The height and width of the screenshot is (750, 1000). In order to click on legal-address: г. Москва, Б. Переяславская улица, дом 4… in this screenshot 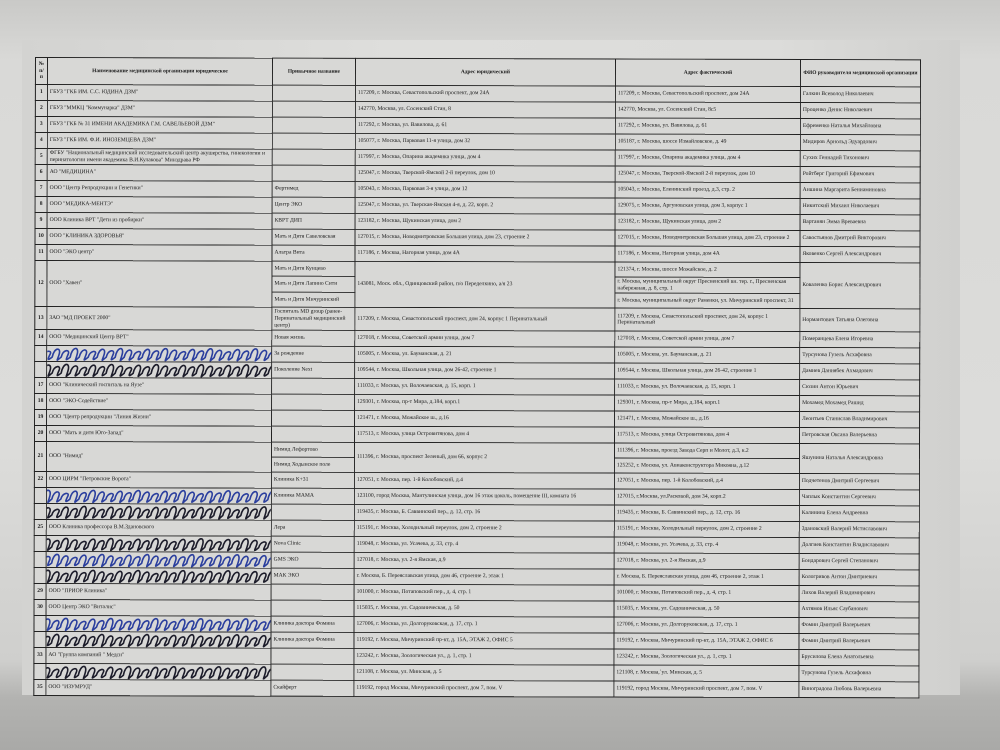, I will do `click(484, 577)`.